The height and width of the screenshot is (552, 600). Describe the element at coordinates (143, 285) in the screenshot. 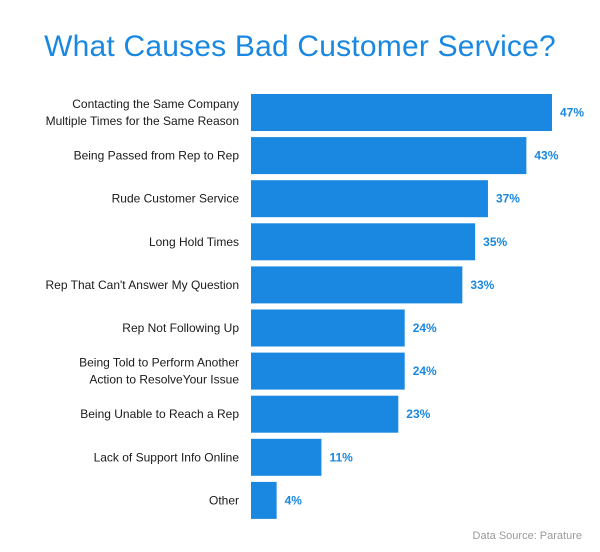

I see `category-label-4-0: Rep That Can't Answer My Question` at that location.